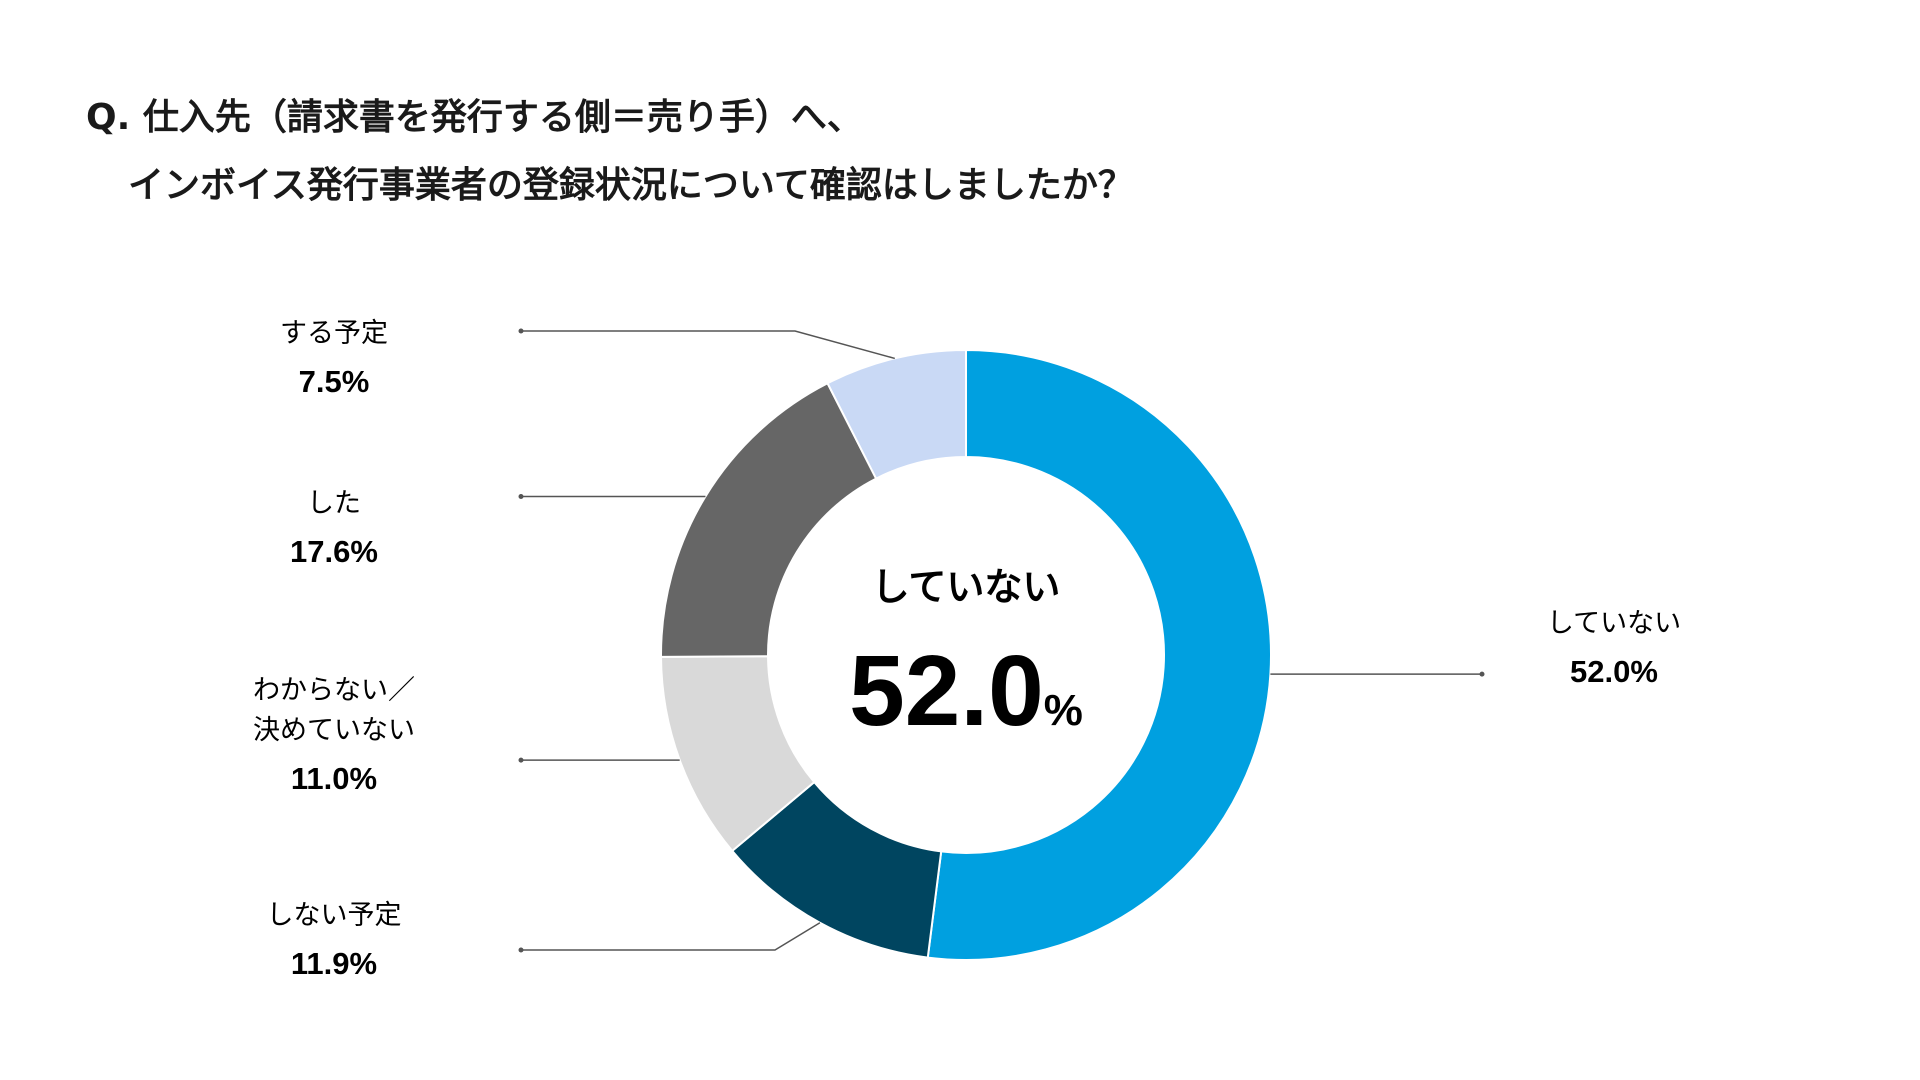 The width and height of the screenshot is (1920, 1080). What do you see at coordinates (946, 691) in the screenshot?
I see `center-value: 52.0` at bounding box center [946, 691].